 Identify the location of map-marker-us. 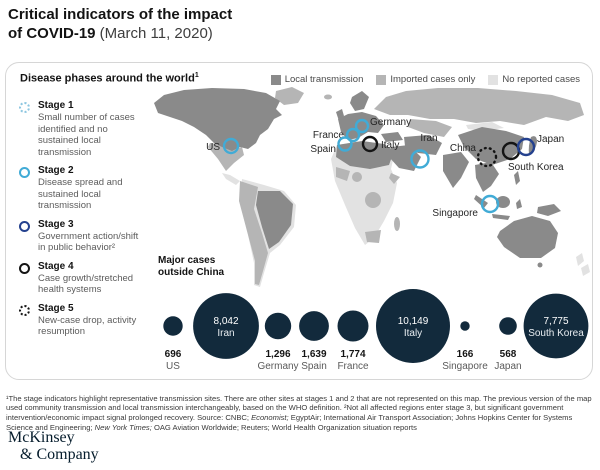
(231, 146).